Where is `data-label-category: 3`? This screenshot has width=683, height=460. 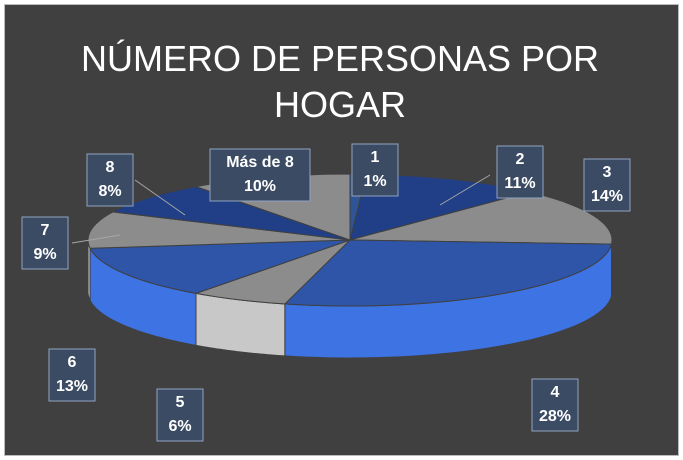 data-label-category: 3 is located at coordinates (607, 172).